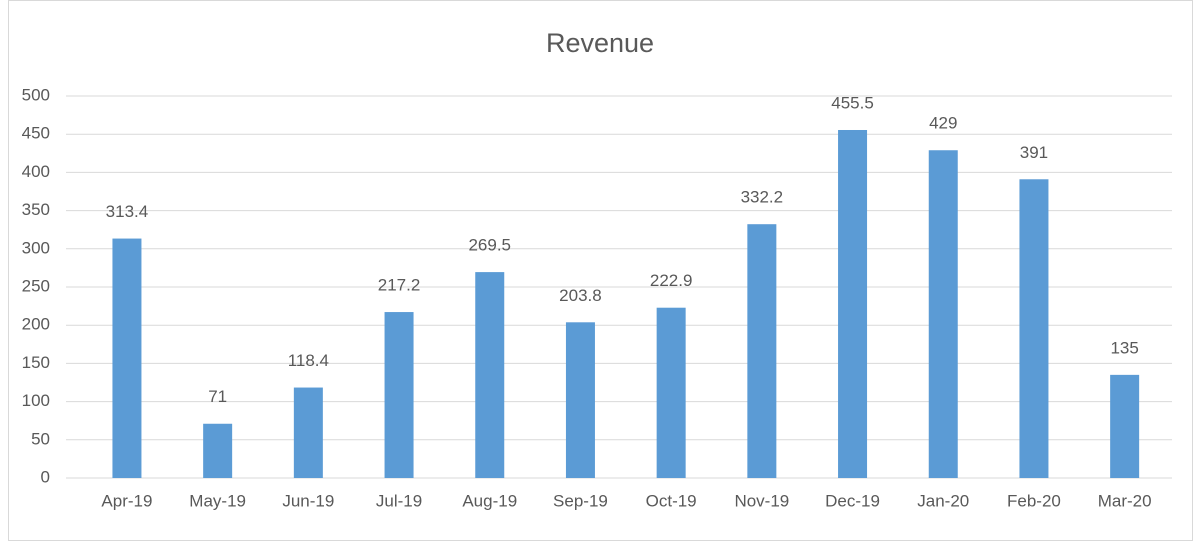 The width and height of the screenshot is (1194, 542). I want to click on x-tick-label: Apr-19, so click(126, 500).